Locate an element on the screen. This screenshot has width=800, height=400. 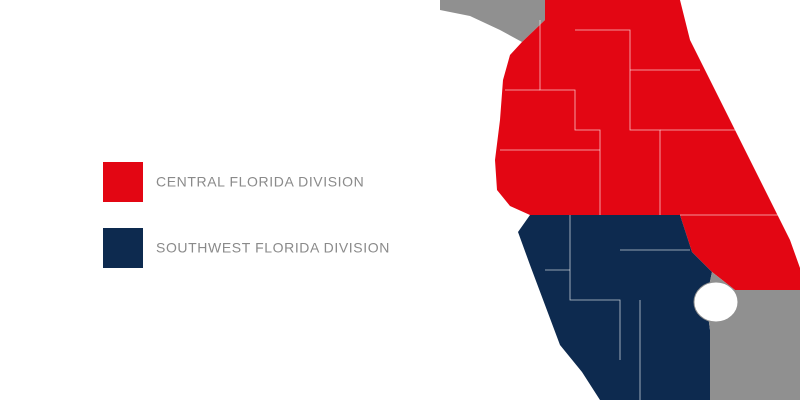
other-region is located at coordinates (492, 21).